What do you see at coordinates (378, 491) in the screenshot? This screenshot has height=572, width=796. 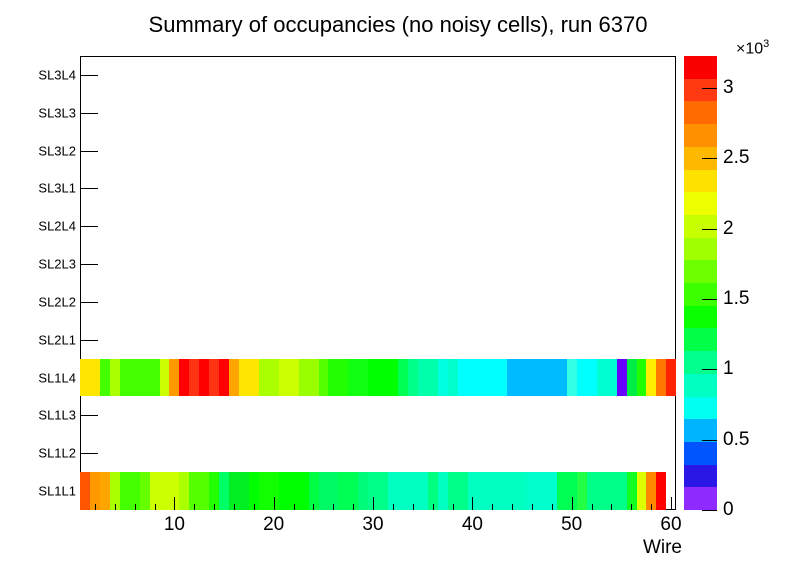 I see `heatmap-row-sl1l1` at bounding box center [378, 491].